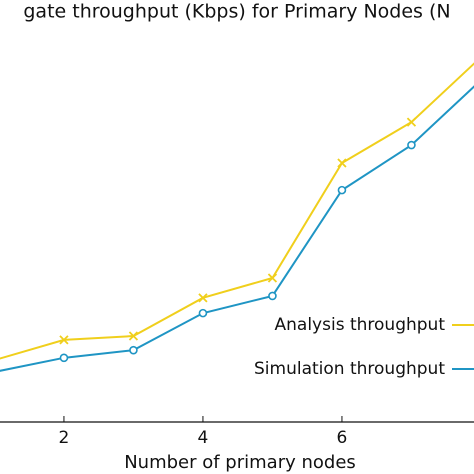  I want to click on x-tick-label: 4, so click(203, 438).